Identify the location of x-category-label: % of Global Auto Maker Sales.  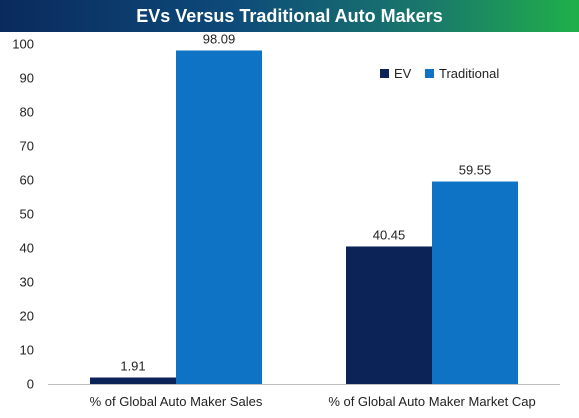
(176, 401).